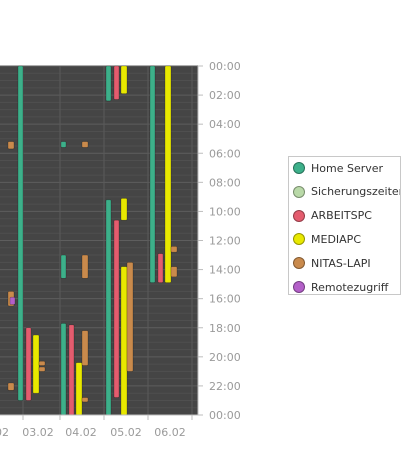 This screenshot has height=457, width=401. I want to click on legend-label: Remotezugriff, so click(350, 287).